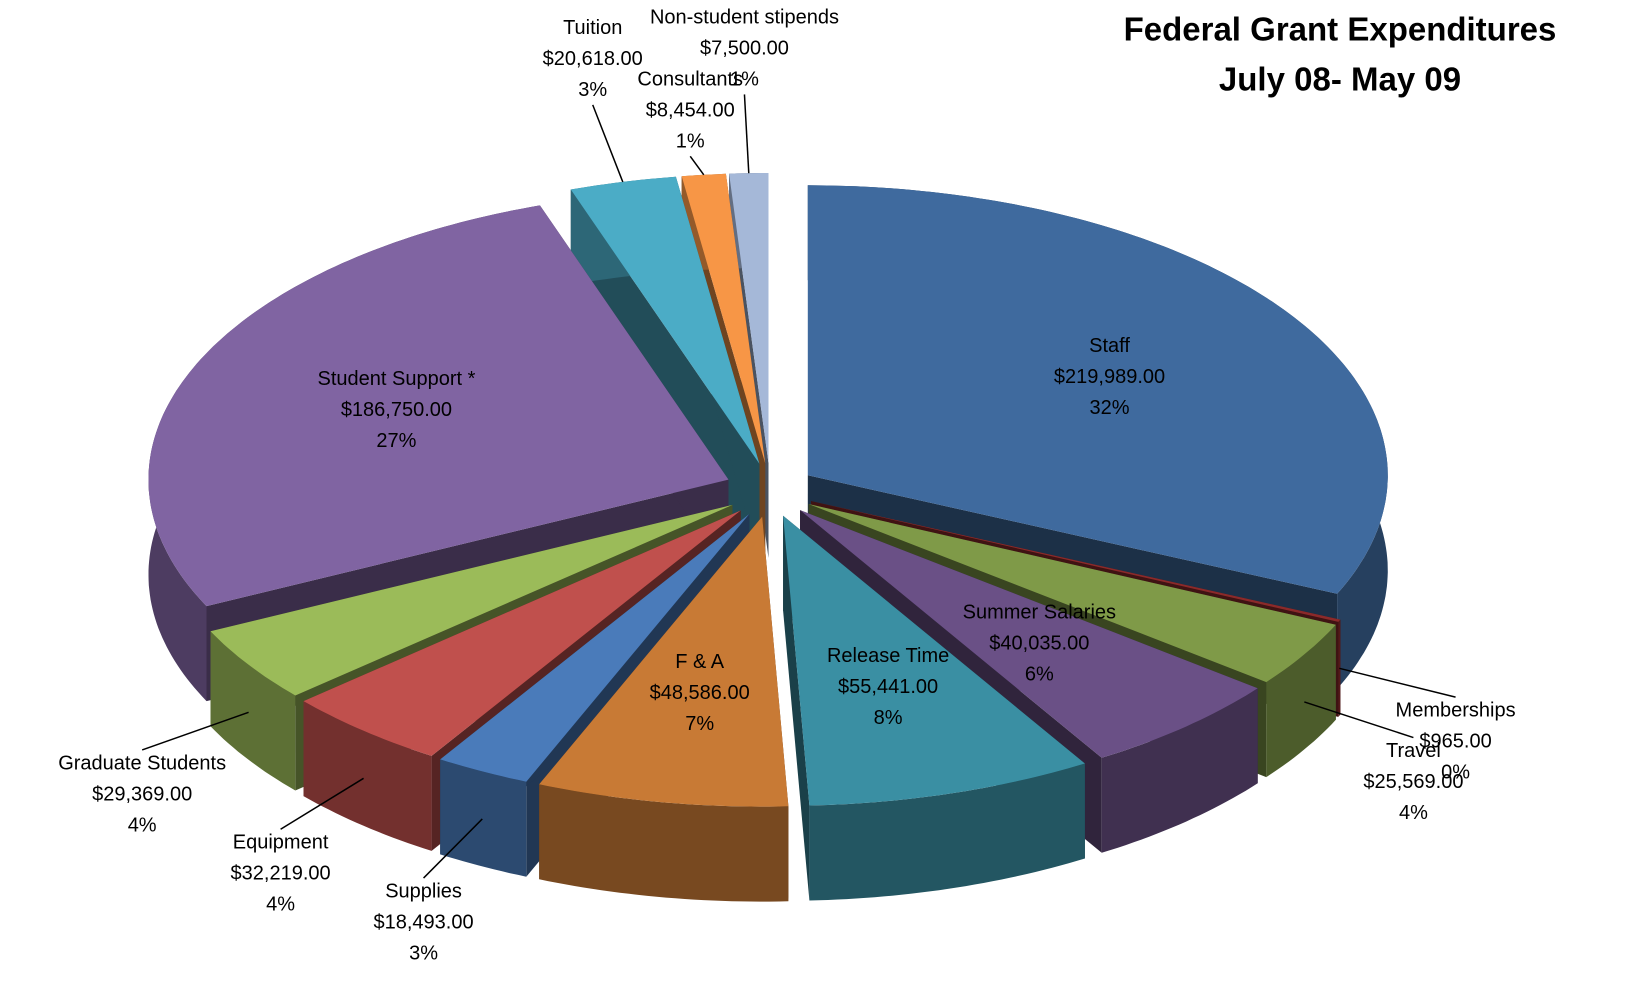 This screenshot has height=987, width=1650. I want to click on data-label: $25,569.00, so click(1413, 782).